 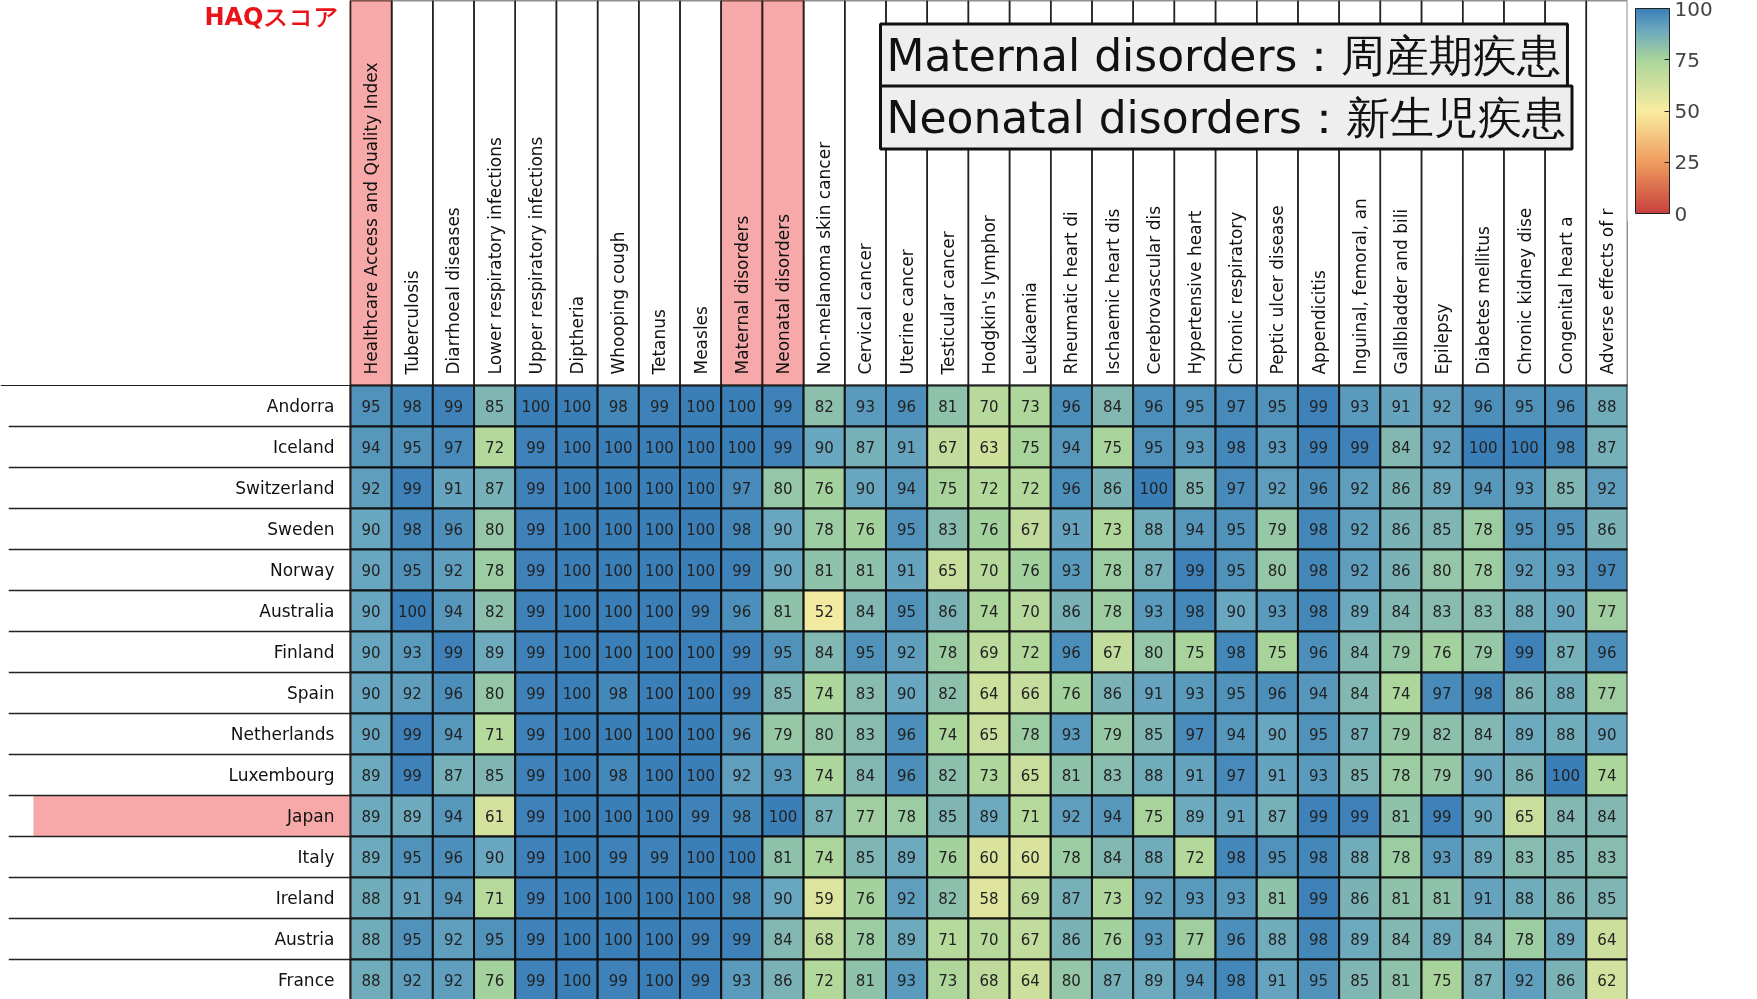 What do you see at coordinates (1154, 817) in the screenshot?
I see `data-label: 75` at bounding box center [1154, 817].